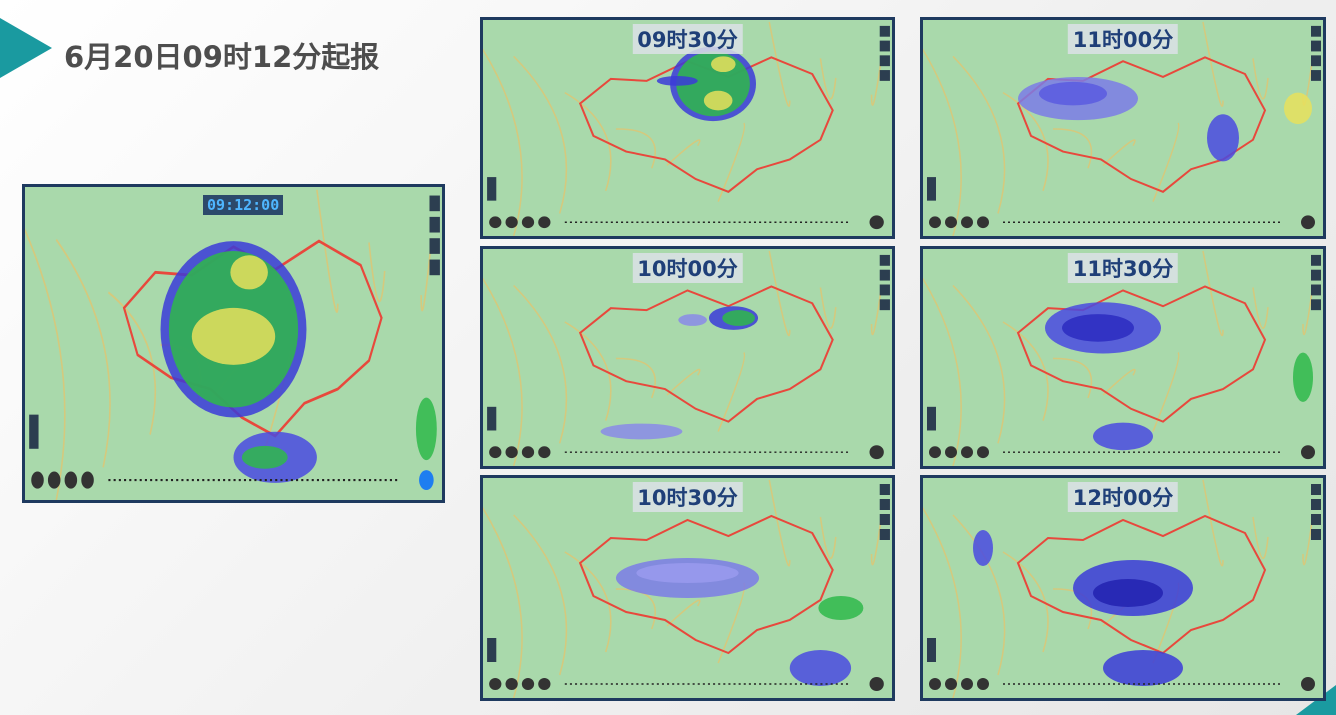 The height and width of the screenshot is (715, 1336). I want to click on slide-title: 6月20日09时12分起报, so click(222, 57).